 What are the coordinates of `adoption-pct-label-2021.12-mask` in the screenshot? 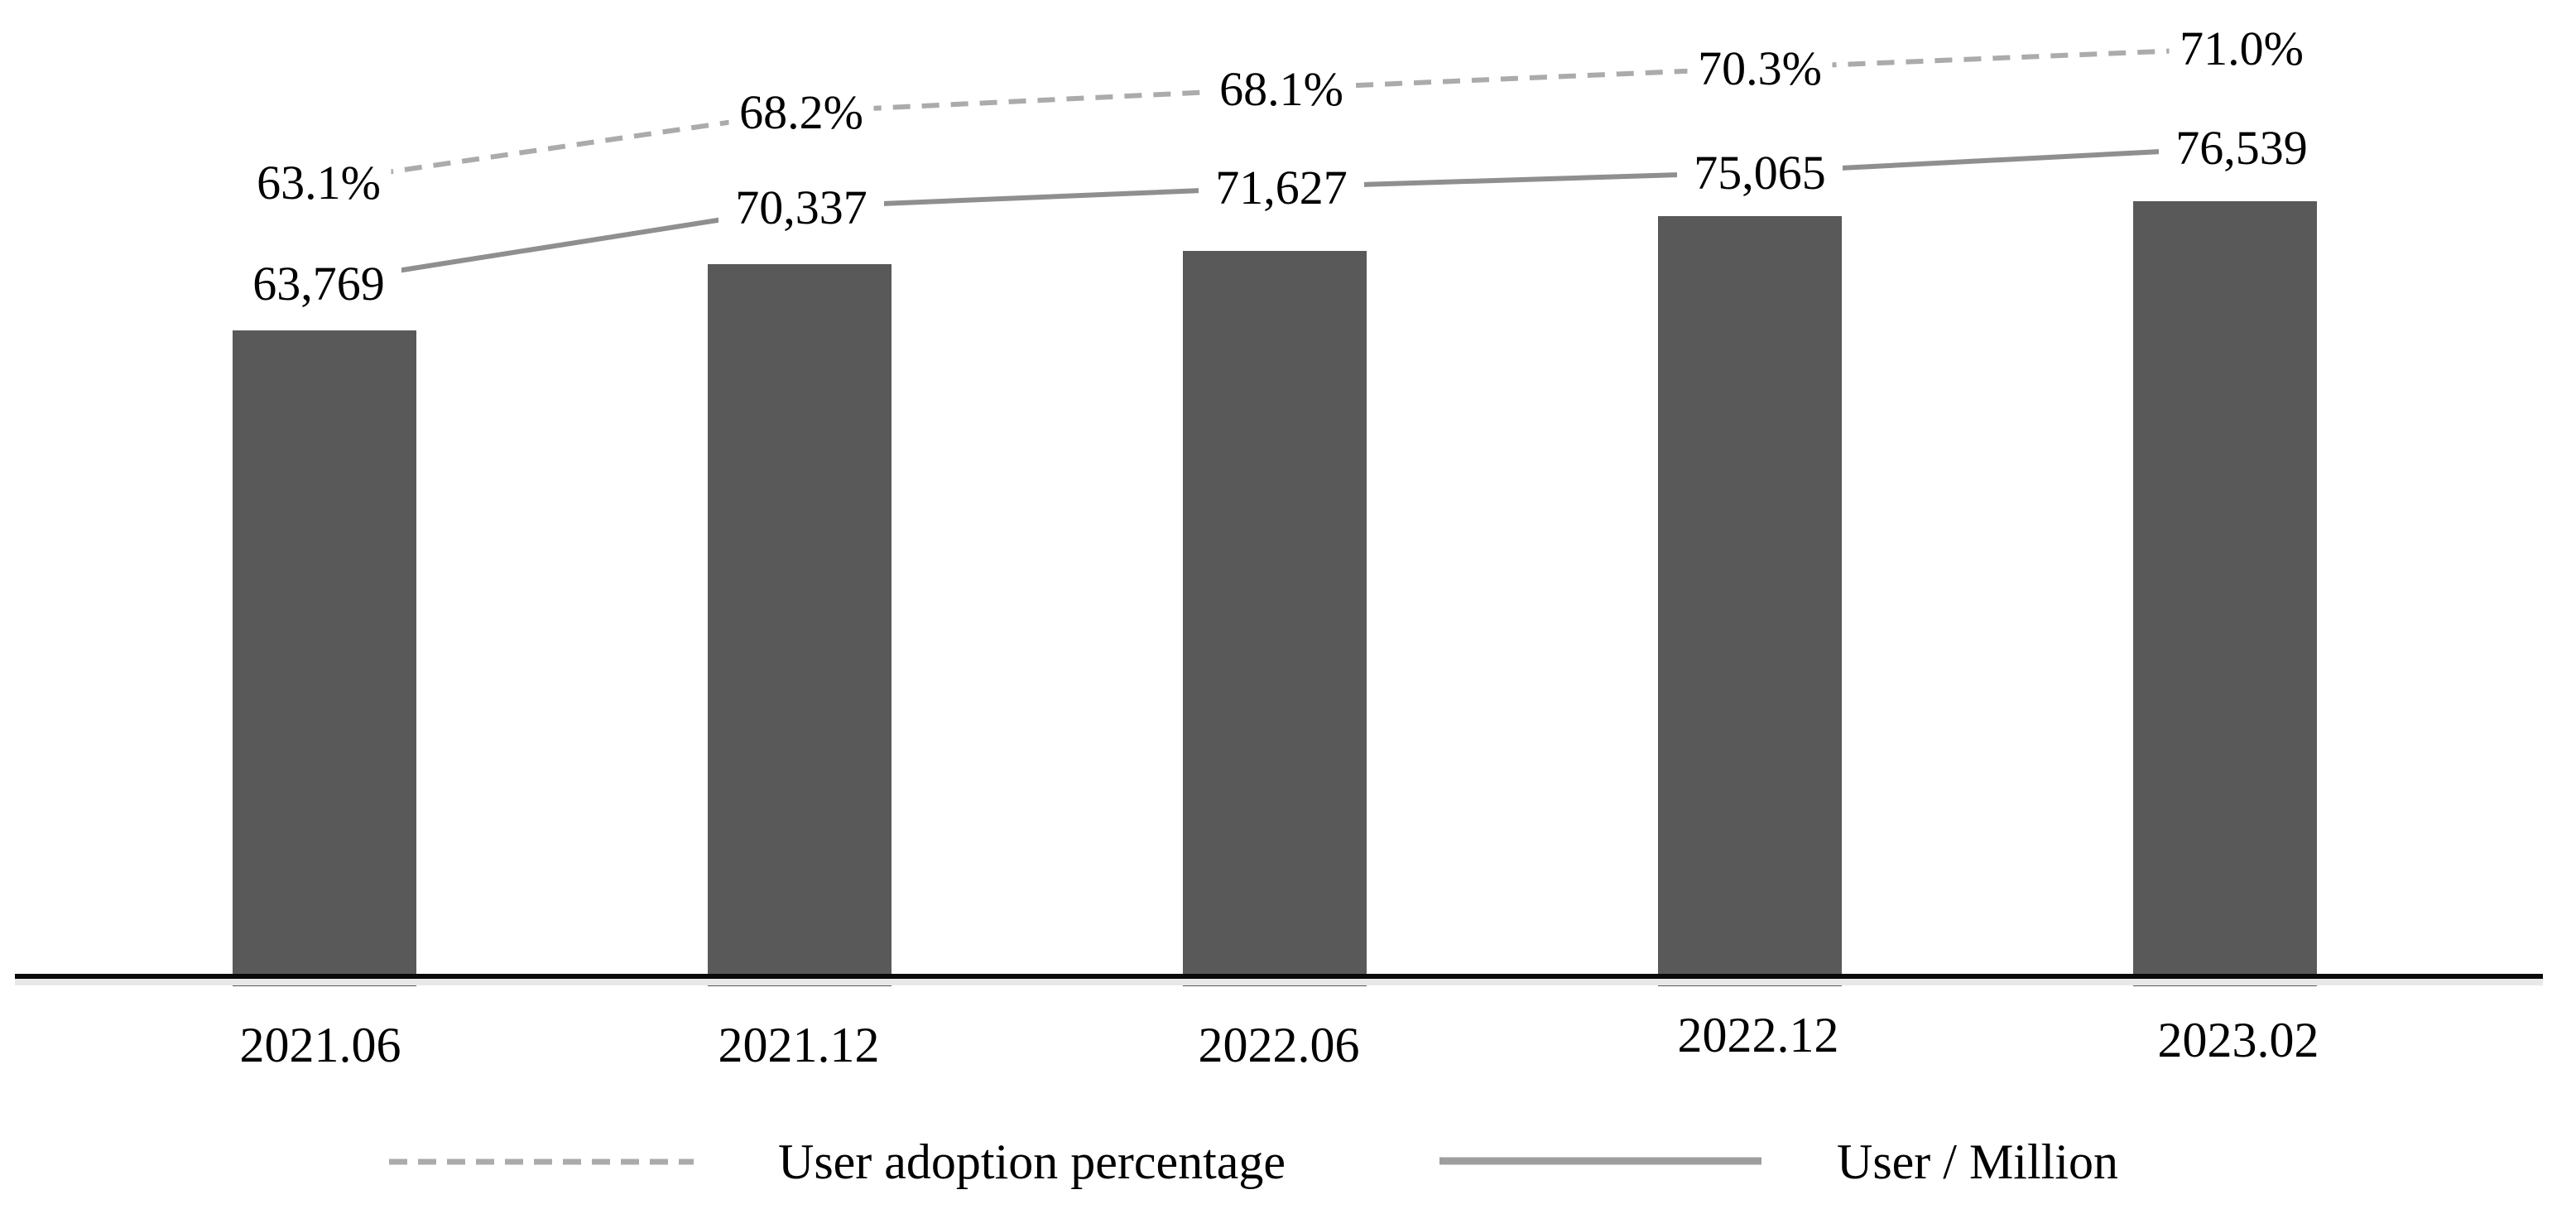 It's located at (801, 111).